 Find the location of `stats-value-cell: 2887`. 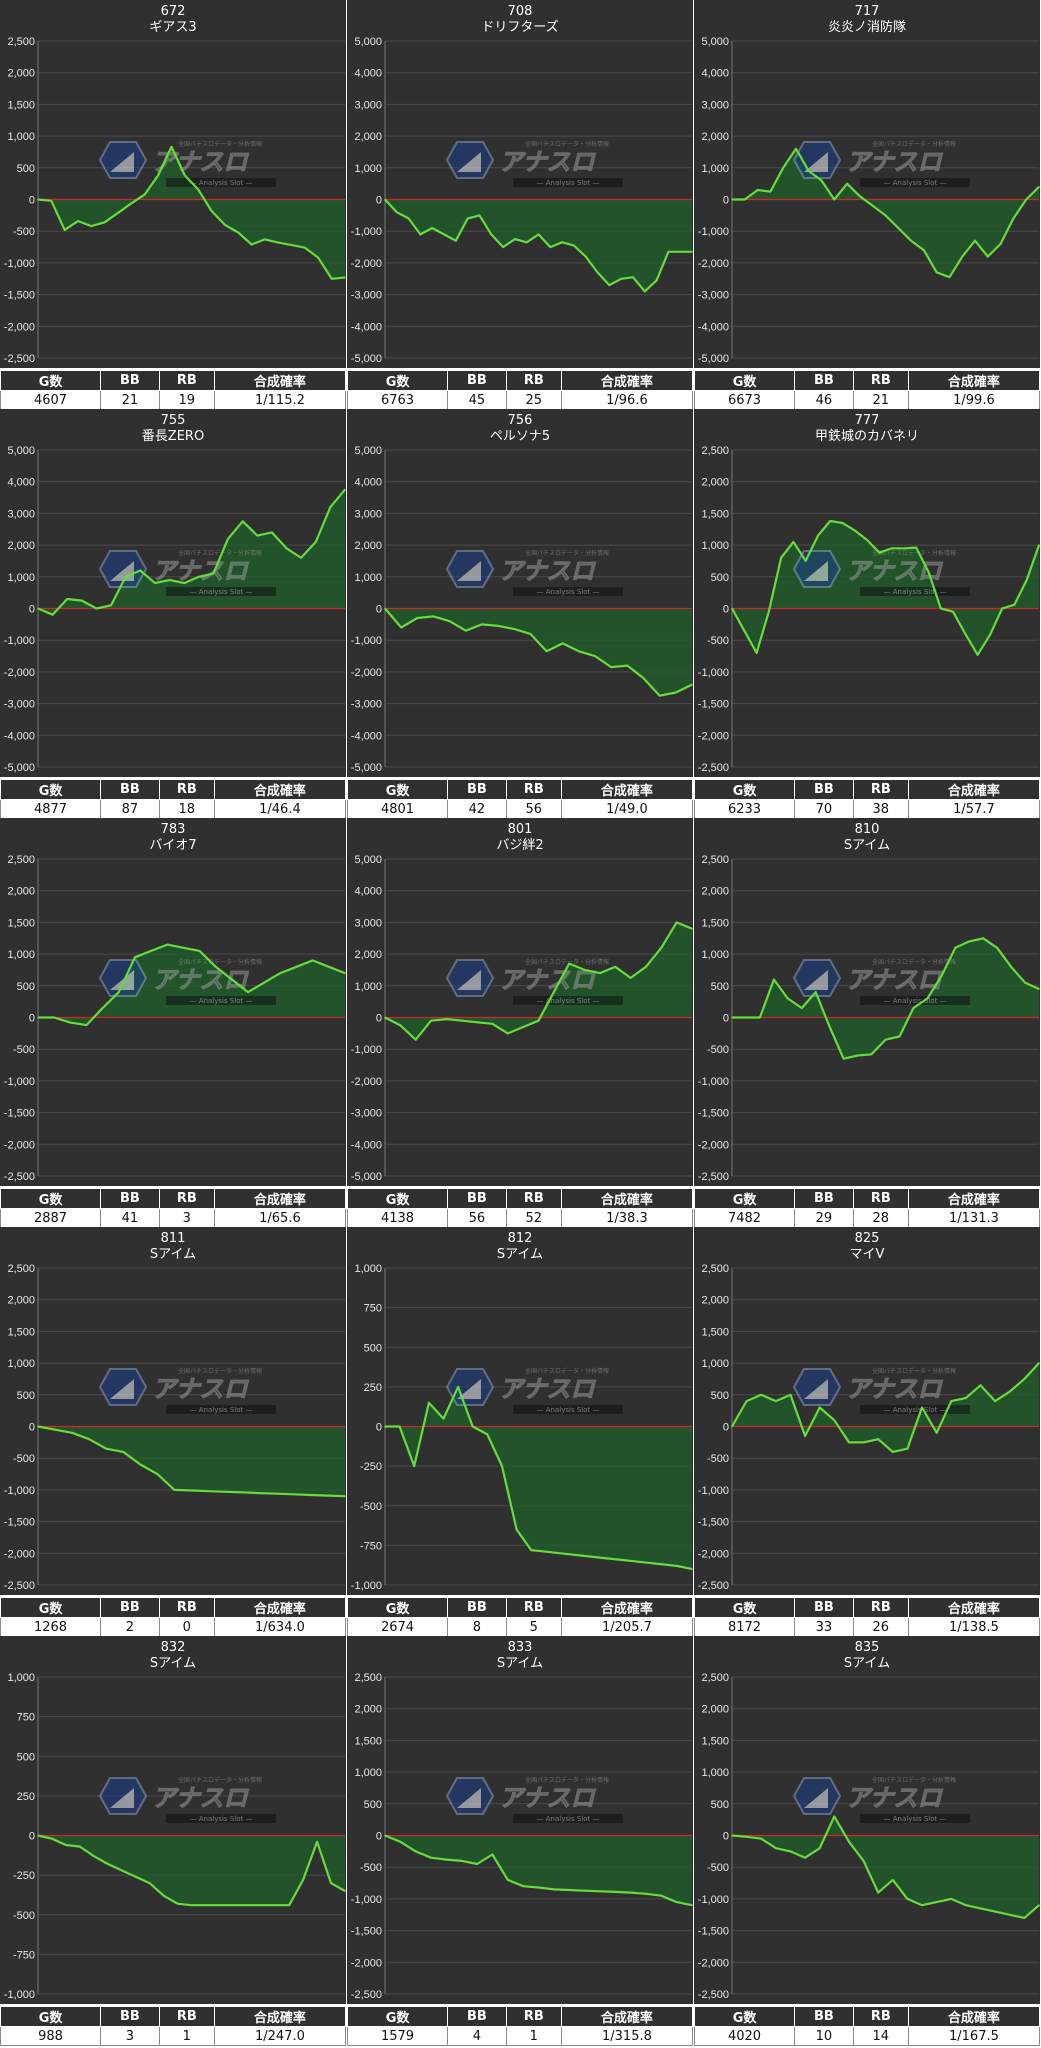

stats-value-cell: 2887 is located at coordinates (51, 1218).